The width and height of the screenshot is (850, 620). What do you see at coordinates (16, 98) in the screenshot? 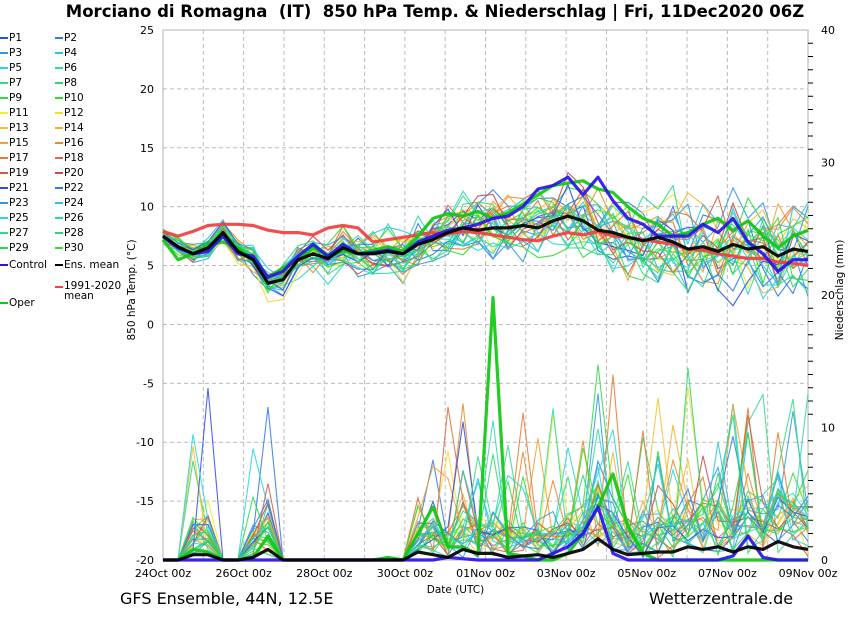
I see `legend-label: P9` at bounding box center [16, 98].